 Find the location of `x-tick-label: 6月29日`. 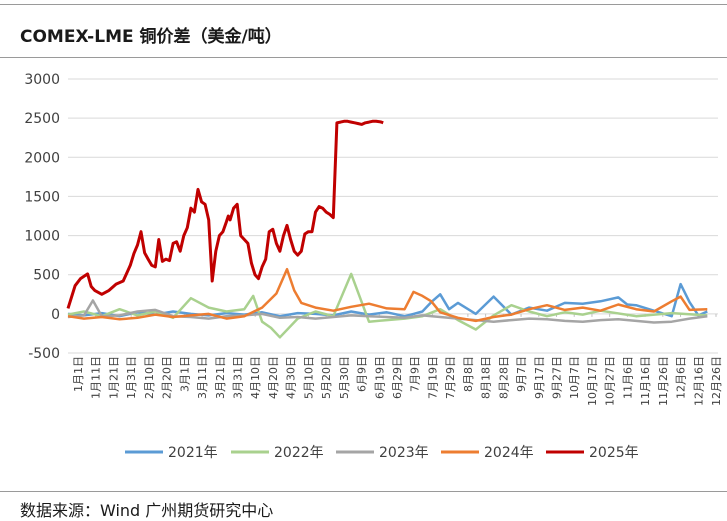

x-tick-label: 6月29日 is located at coordinates (397, 377).